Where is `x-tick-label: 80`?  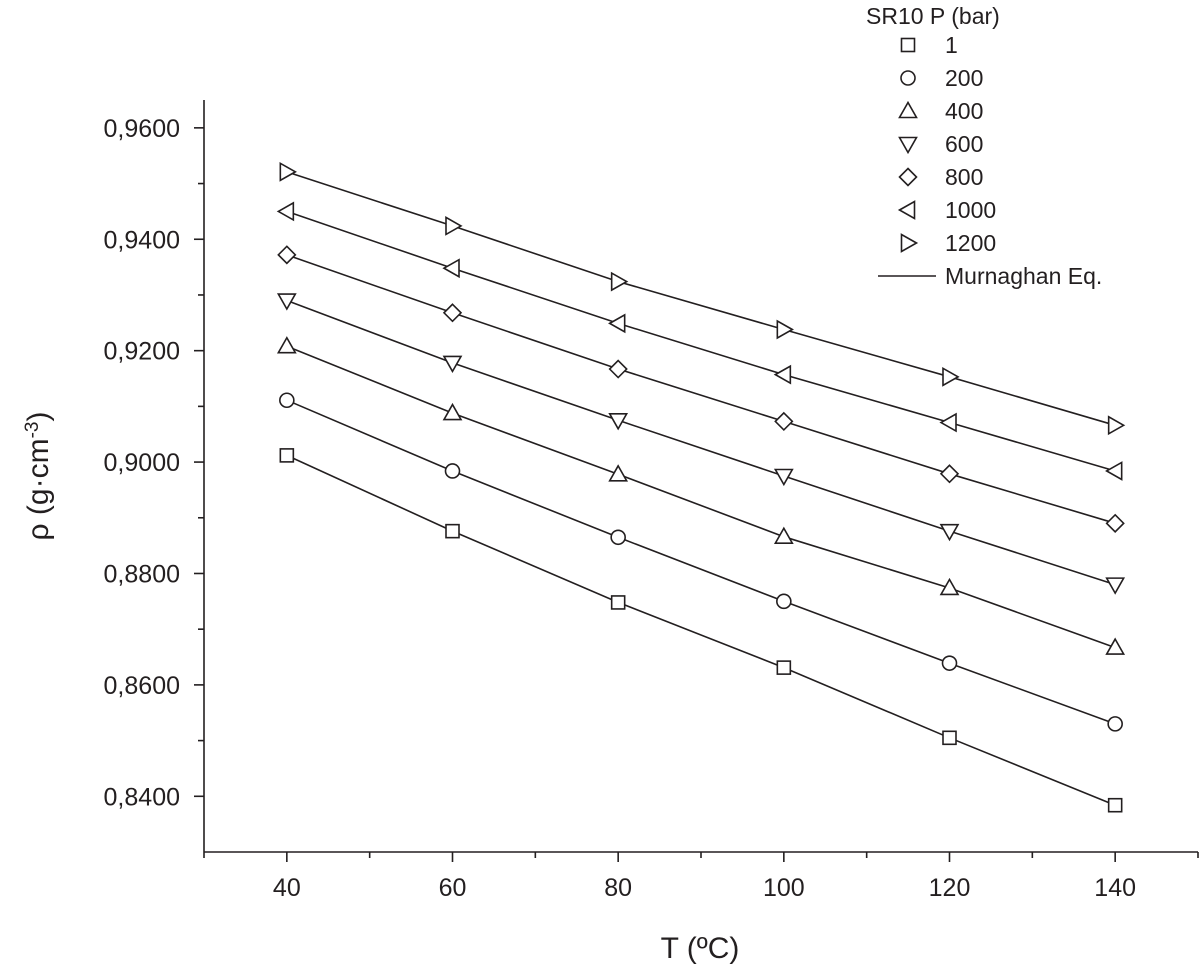 x-tick-label: 80 is located at coordinates (618, 888).